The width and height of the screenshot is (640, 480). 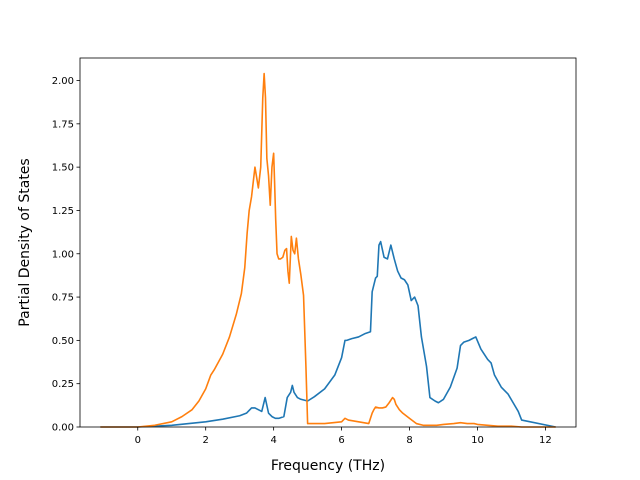 I want to click on y-tick-label: 1.25, so click(x=63, y=211).